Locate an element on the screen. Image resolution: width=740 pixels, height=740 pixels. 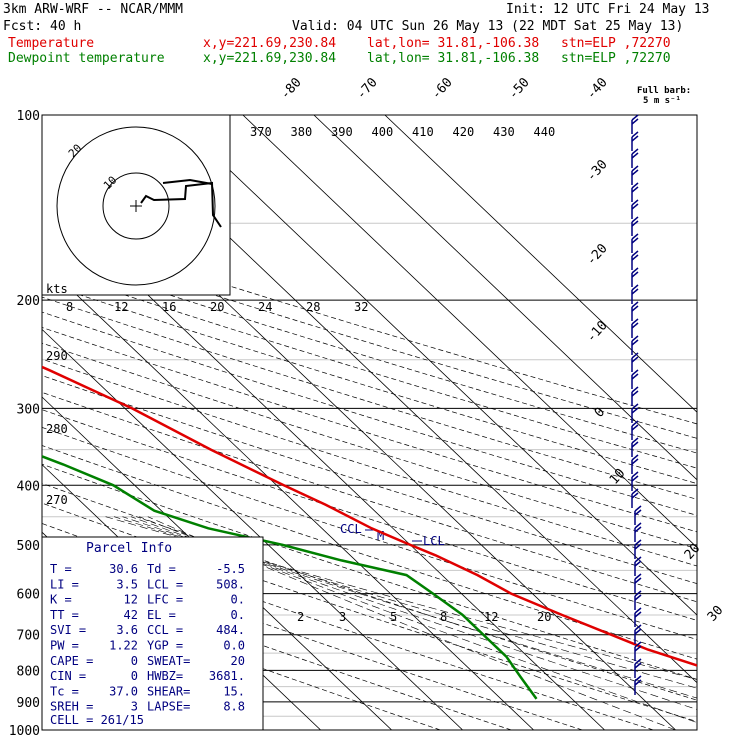
parcel-row-value: 484. is located at coordinates (230, 630).